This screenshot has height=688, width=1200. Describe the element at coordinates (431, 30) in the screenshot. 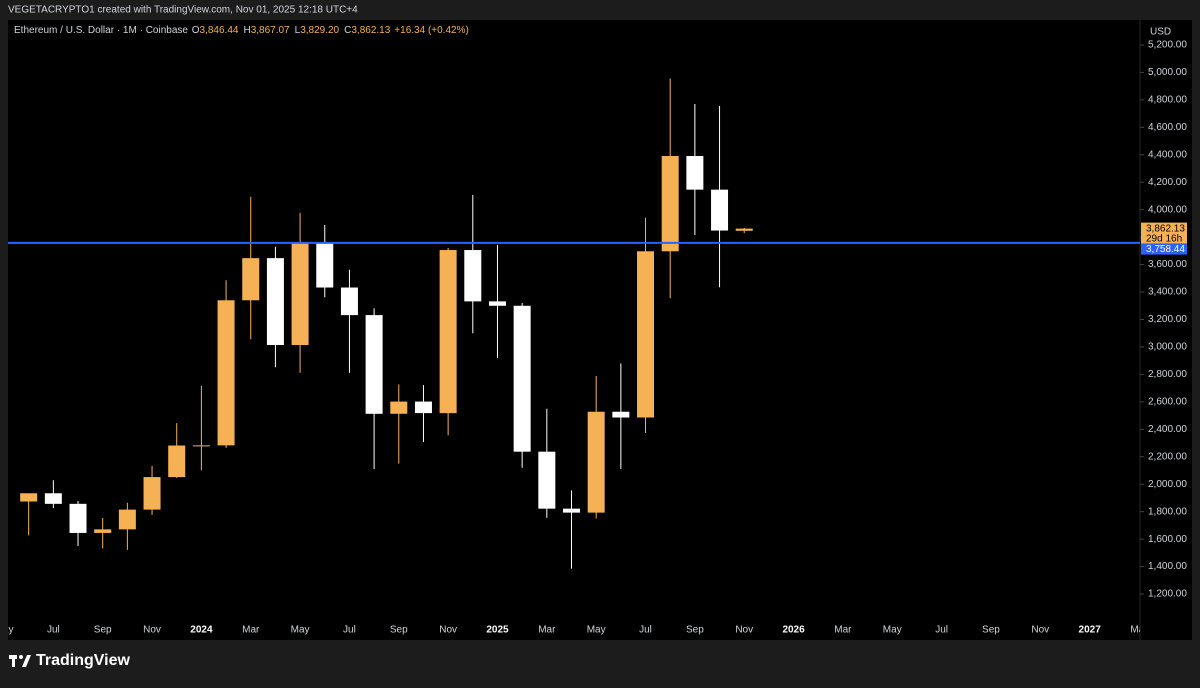

I see `change: +16.34 (+0.42%)` at that location.